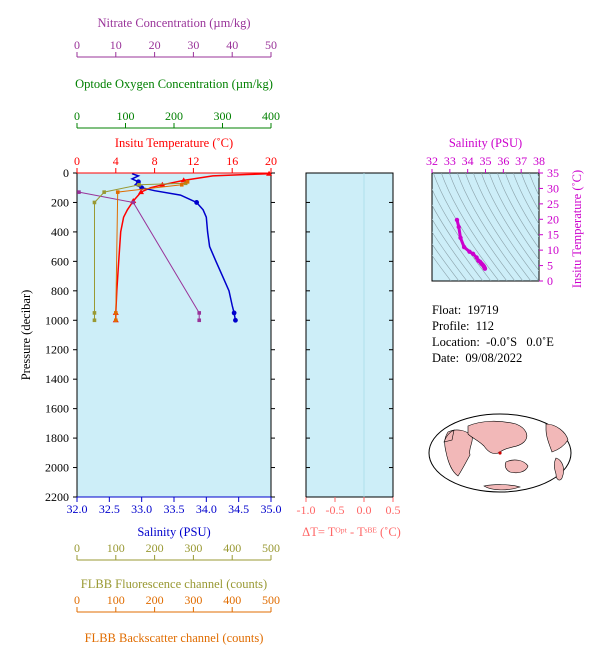  What do you see at coordinates (559, 469) in the screenshot?
I see `map-south-america` at bounding box center [559, 469].